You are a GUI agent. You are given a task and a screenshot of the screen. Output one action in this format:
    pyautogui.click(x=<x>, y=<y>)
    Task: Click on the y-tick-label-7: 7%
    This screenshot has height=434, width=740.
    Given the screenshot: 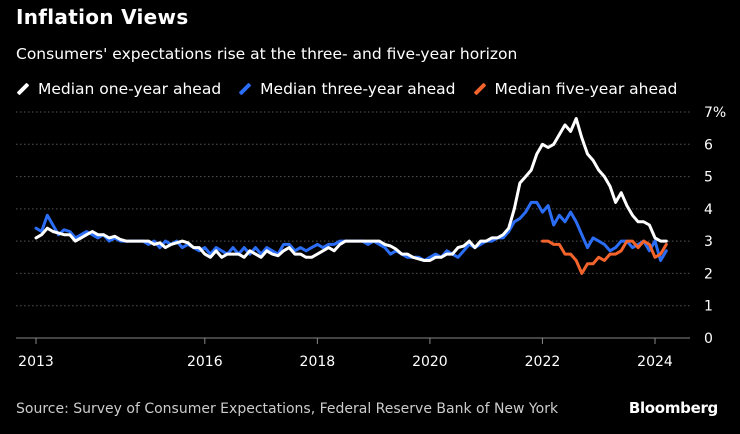 What is the action you would take?
    pyautogui.click(x=715, y=113)
    